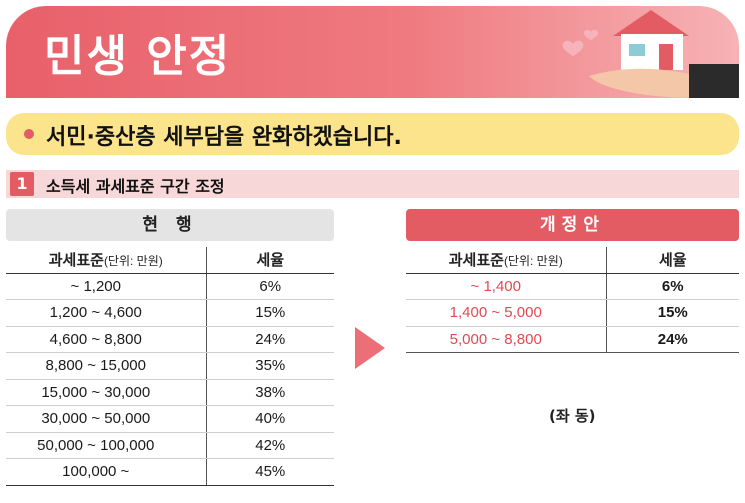  Describe the element at coordinates (572, 313) in the screenshot. I see `table-row: 1,400 ~ 5,000 15%` at that location.